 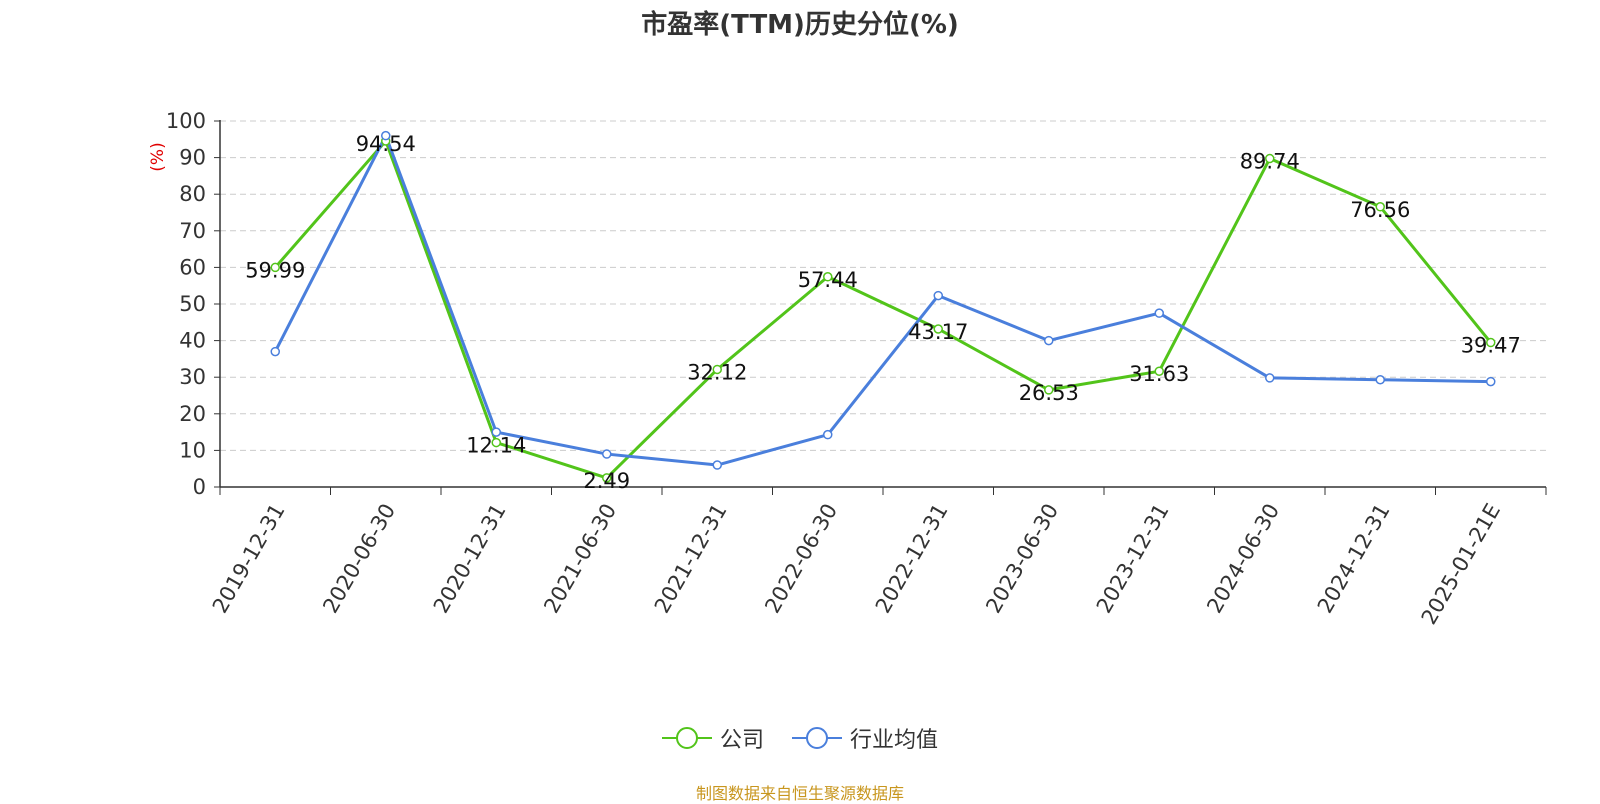 I want to click on company-data-label: 32.12, so click(x=717, y=372).